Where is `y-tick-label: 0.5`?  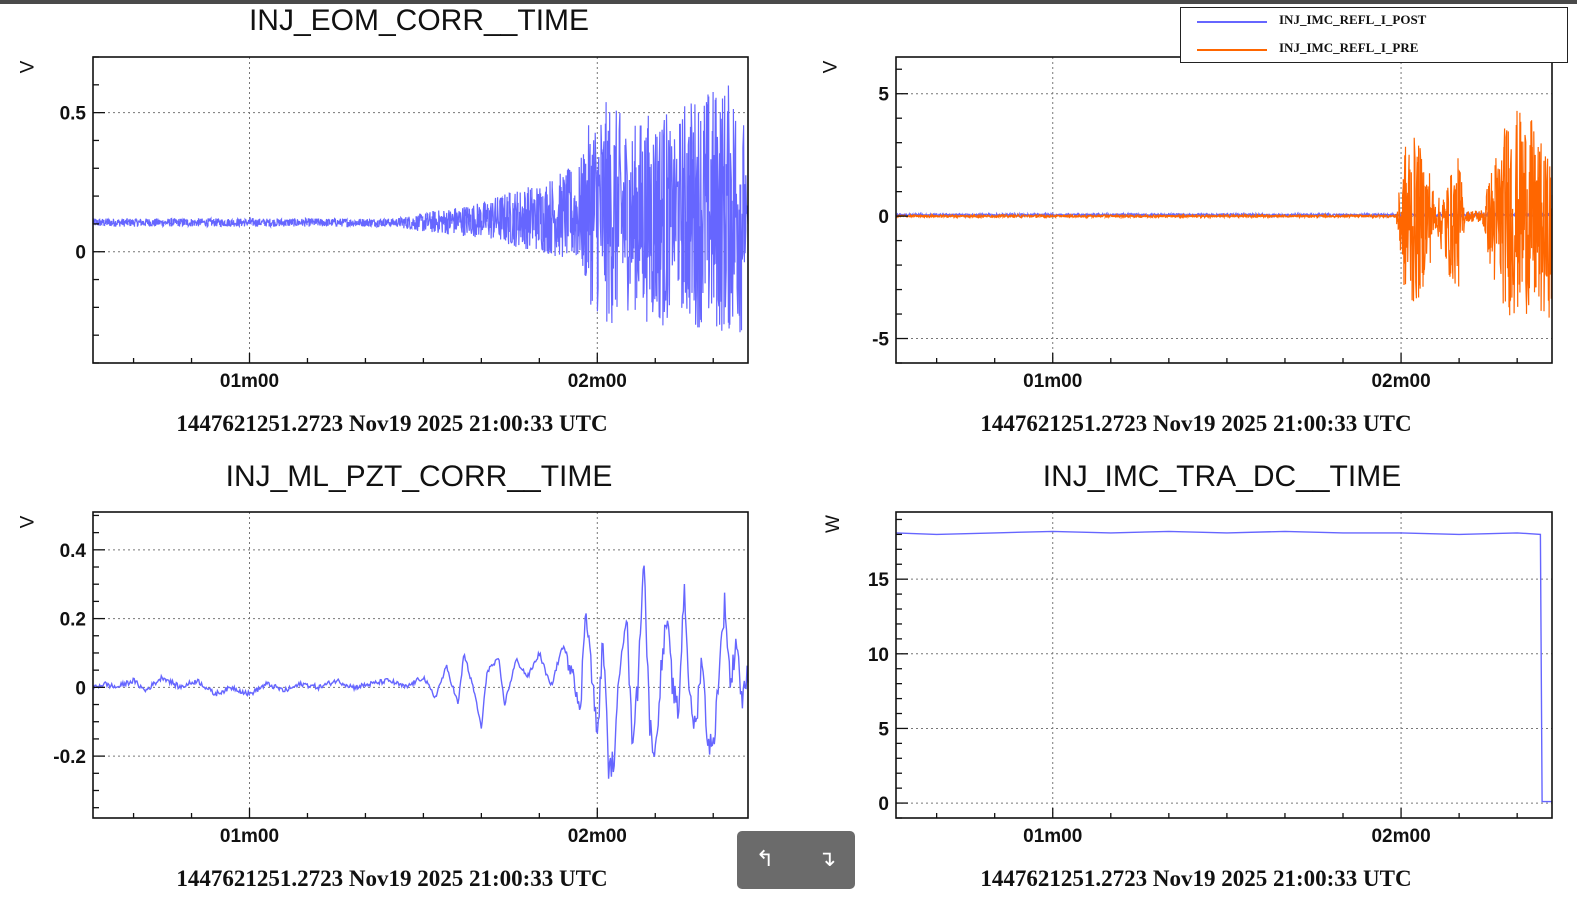
y-tick-label: 0.5 is located at coordinates (73, 114).